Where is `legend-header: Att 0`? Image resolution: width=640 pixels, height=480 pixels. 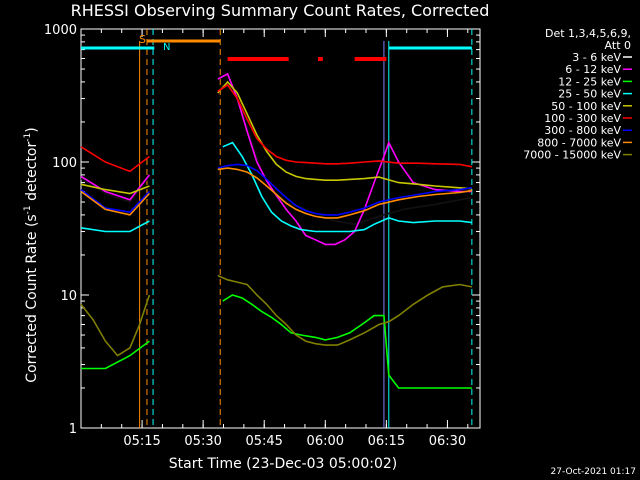 legend-header: Att 0 is located at coordinates (618, 45).